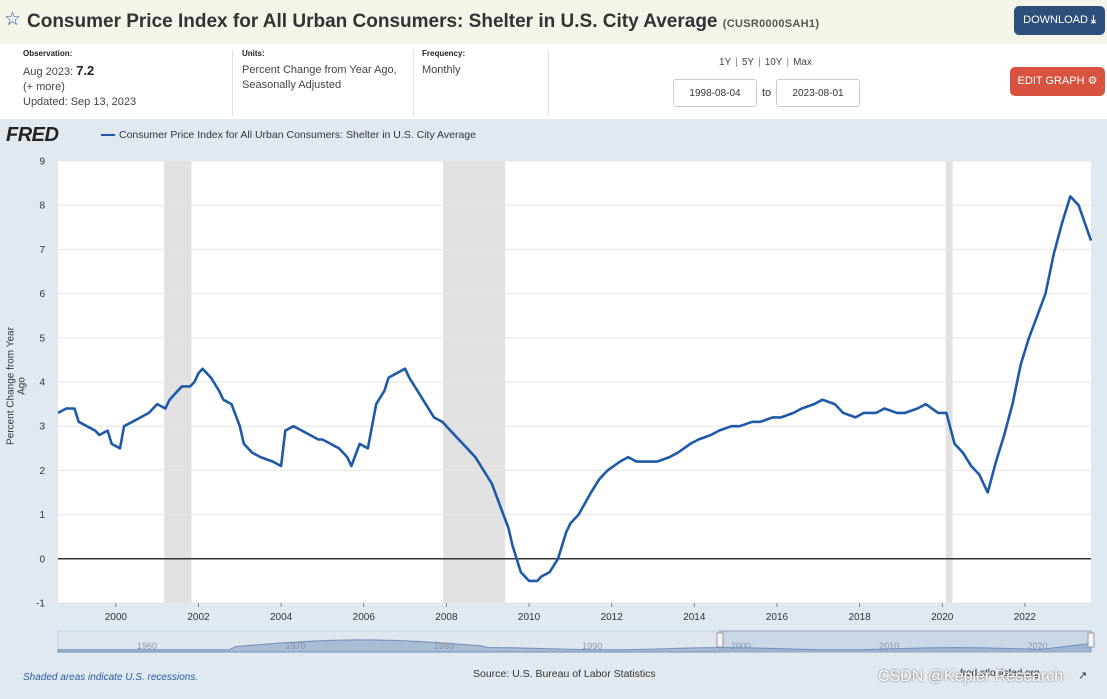 The height and width of the screenshot is (699, 1107). Describe the element at coordinates (364, 617) in the screenshot. I see `x-tick-label: 2006` at that location.